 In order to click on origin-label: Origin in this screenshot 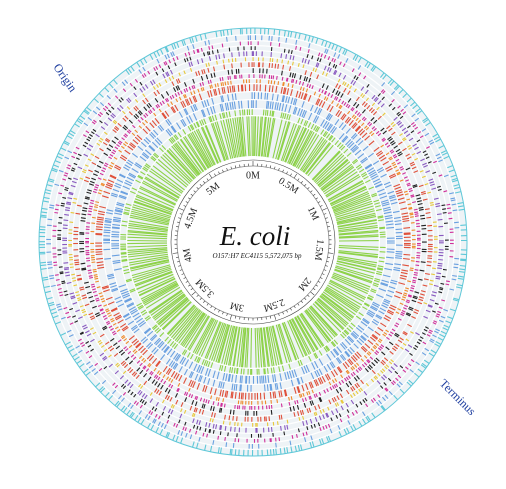, I will do `click(65, 78)`.